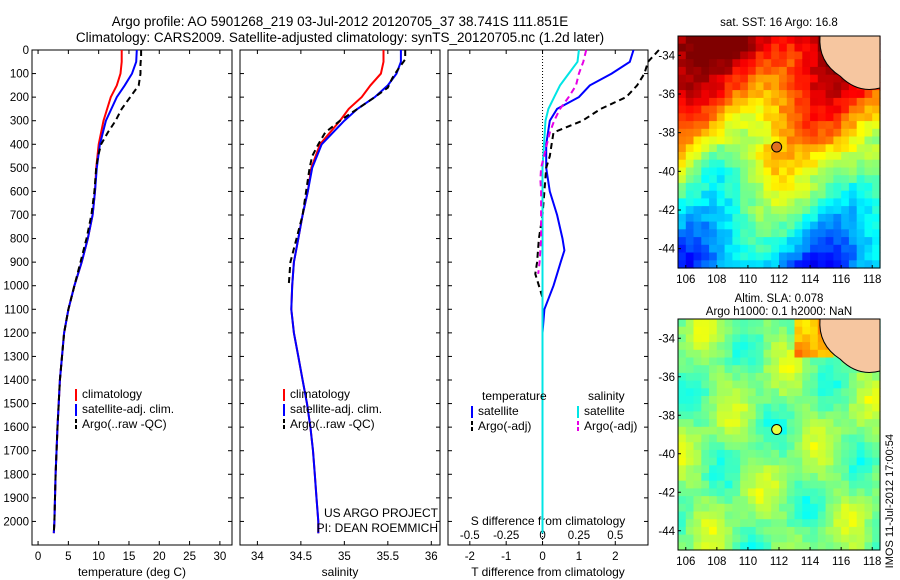  What do you see at coordinates (16, 475) in the screenshot?
I see `y-tick-label: 1800` at bounding box center [16, 475].